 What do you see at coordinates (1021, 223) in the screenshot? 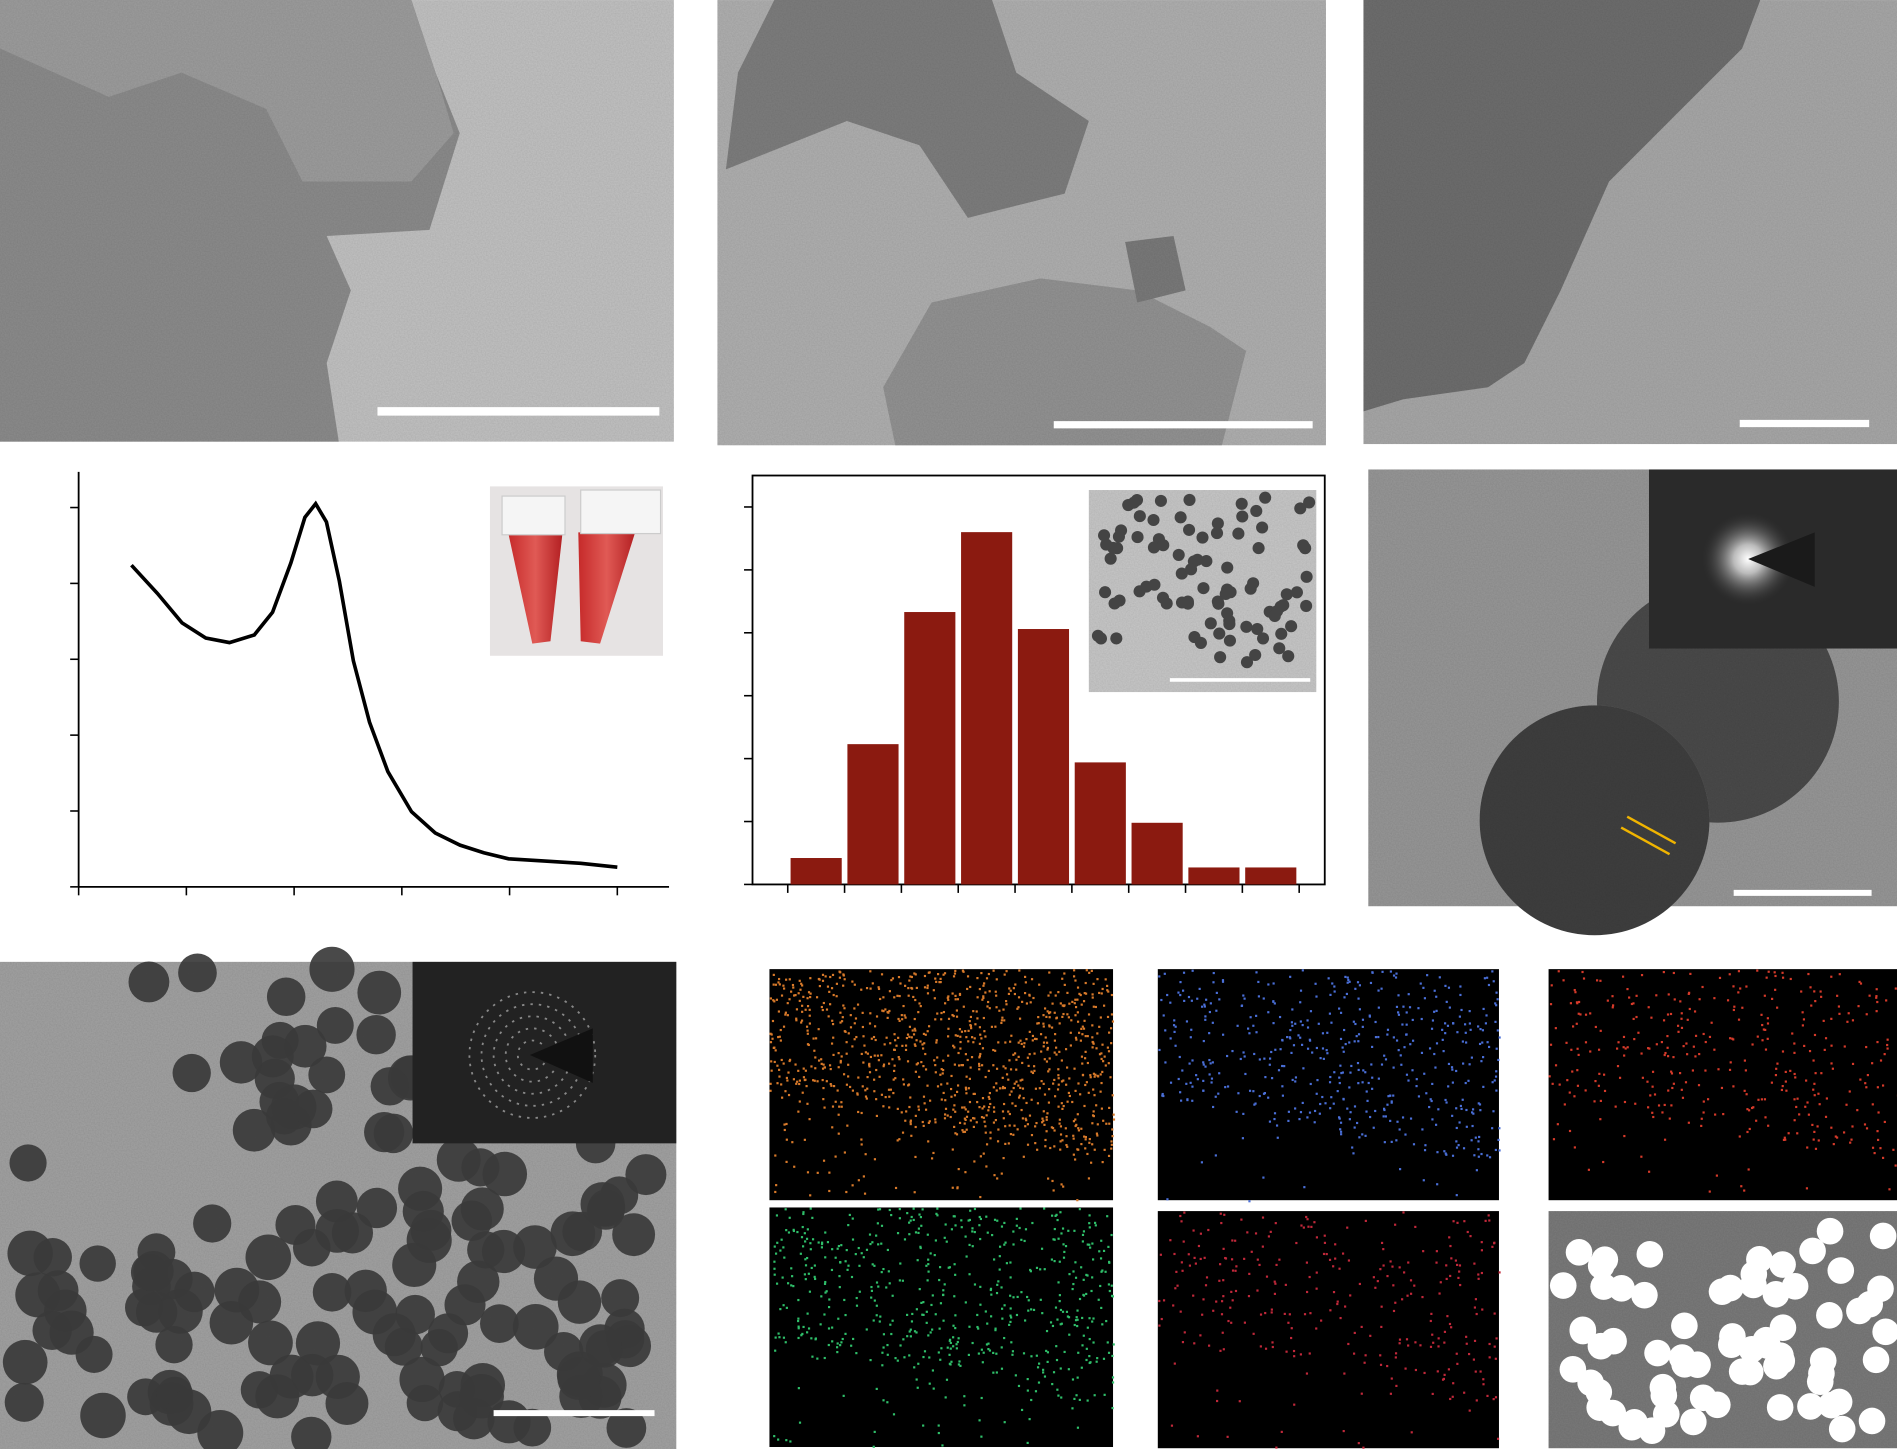
I see `tem-image-b` at bounding box center [1021, 223].